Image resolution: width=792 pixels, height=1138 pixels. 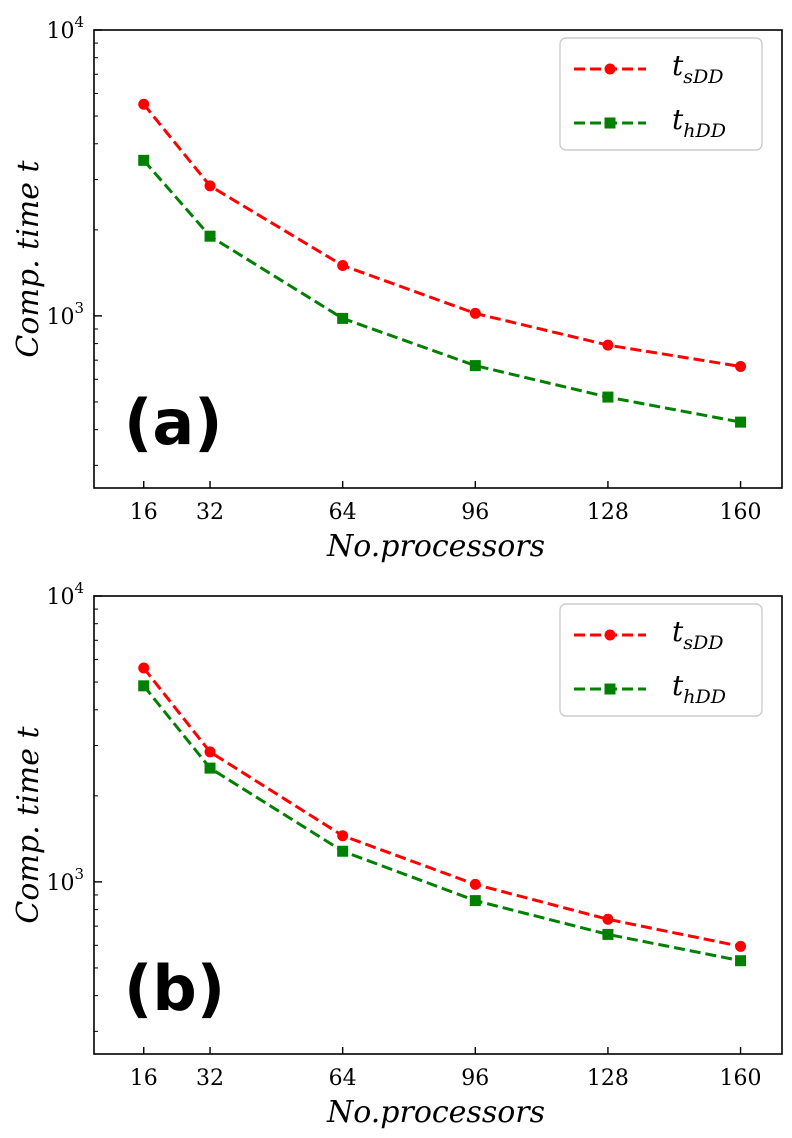 I want to click on panel-label: (b), so click(x=174, y=988).